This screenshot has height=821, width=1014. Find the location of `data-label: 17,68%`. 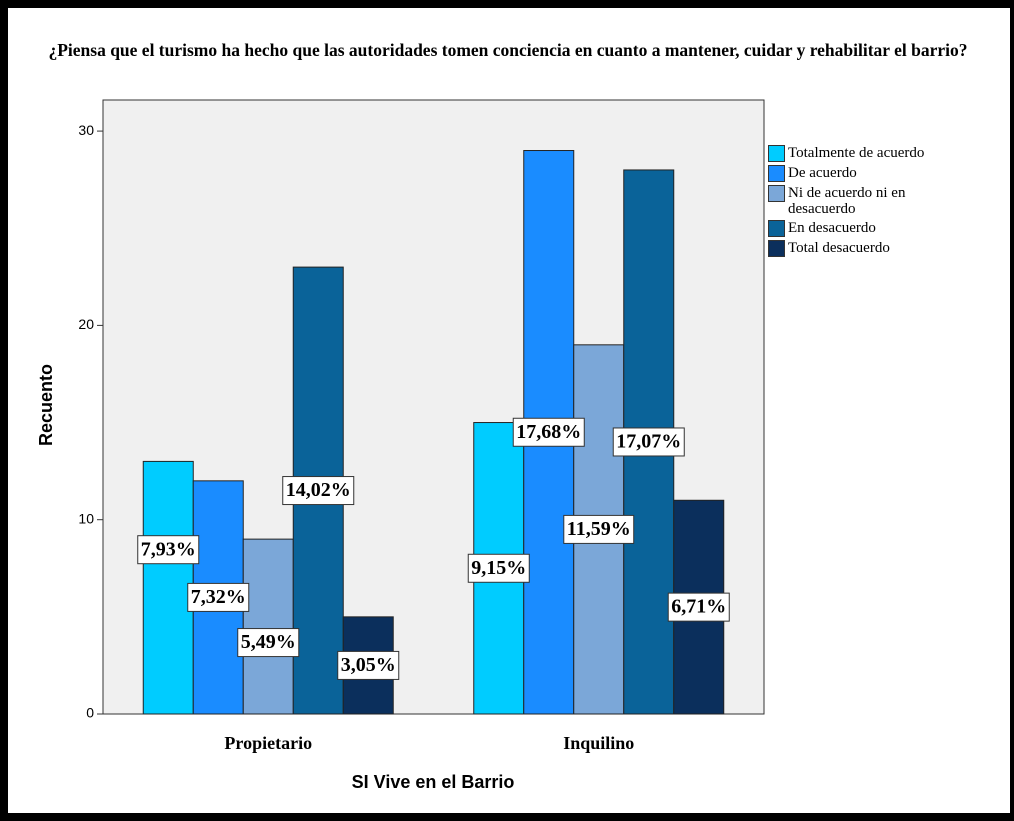

data-label: 17,68% is located at coordinates (548, 432).